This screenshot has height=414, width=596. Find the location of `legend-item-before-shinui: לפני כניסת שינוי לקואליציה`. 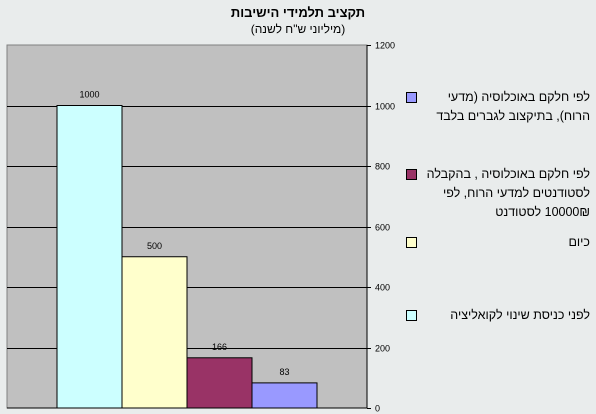

legend-item-before-shinui: לפני כניסת שינוי לקואליציה is located at coordinates (495, 315).